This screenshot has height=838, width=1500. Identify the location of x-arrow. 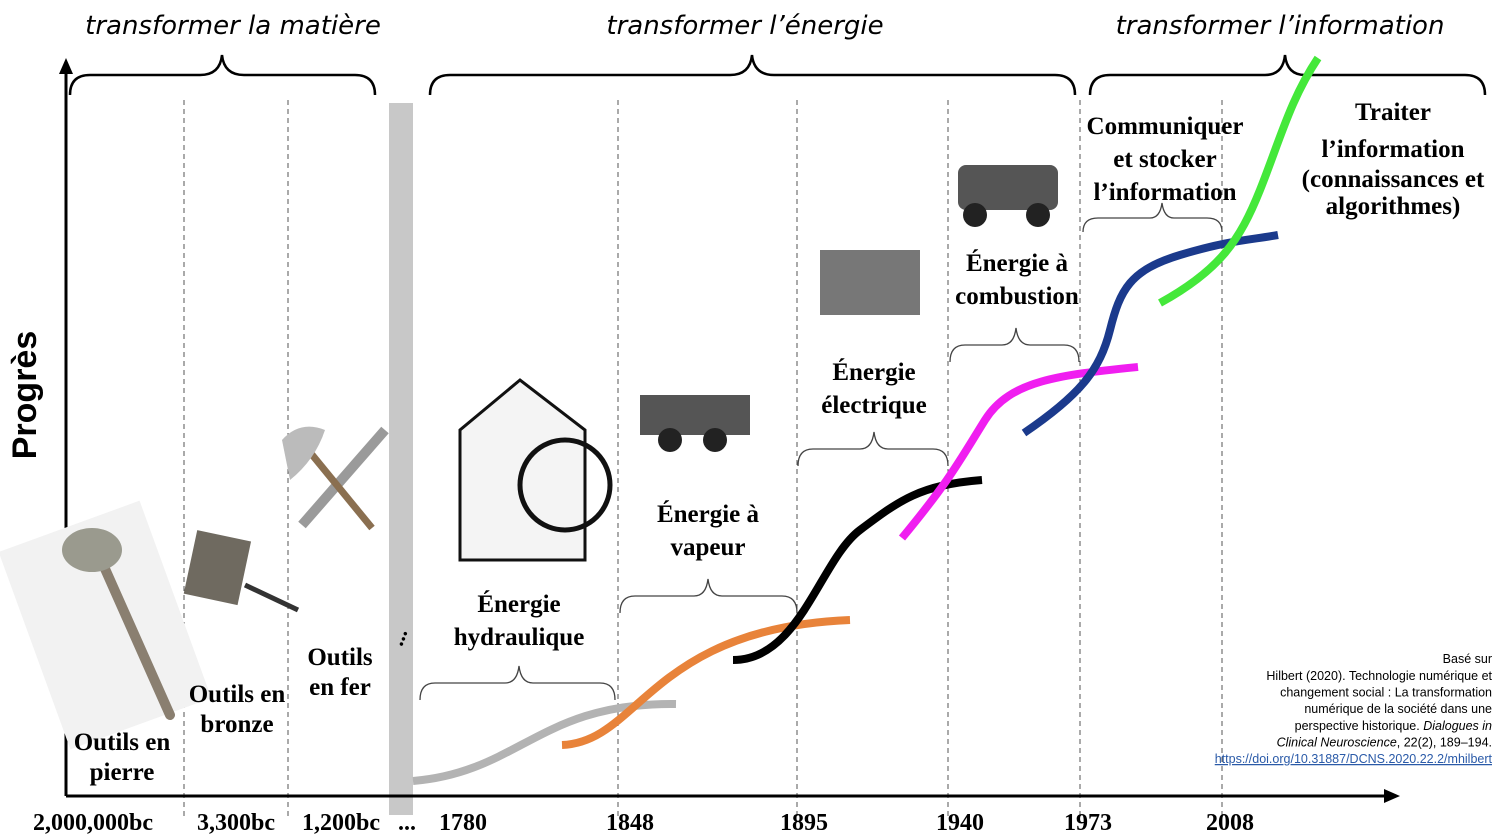
(1392, 796).